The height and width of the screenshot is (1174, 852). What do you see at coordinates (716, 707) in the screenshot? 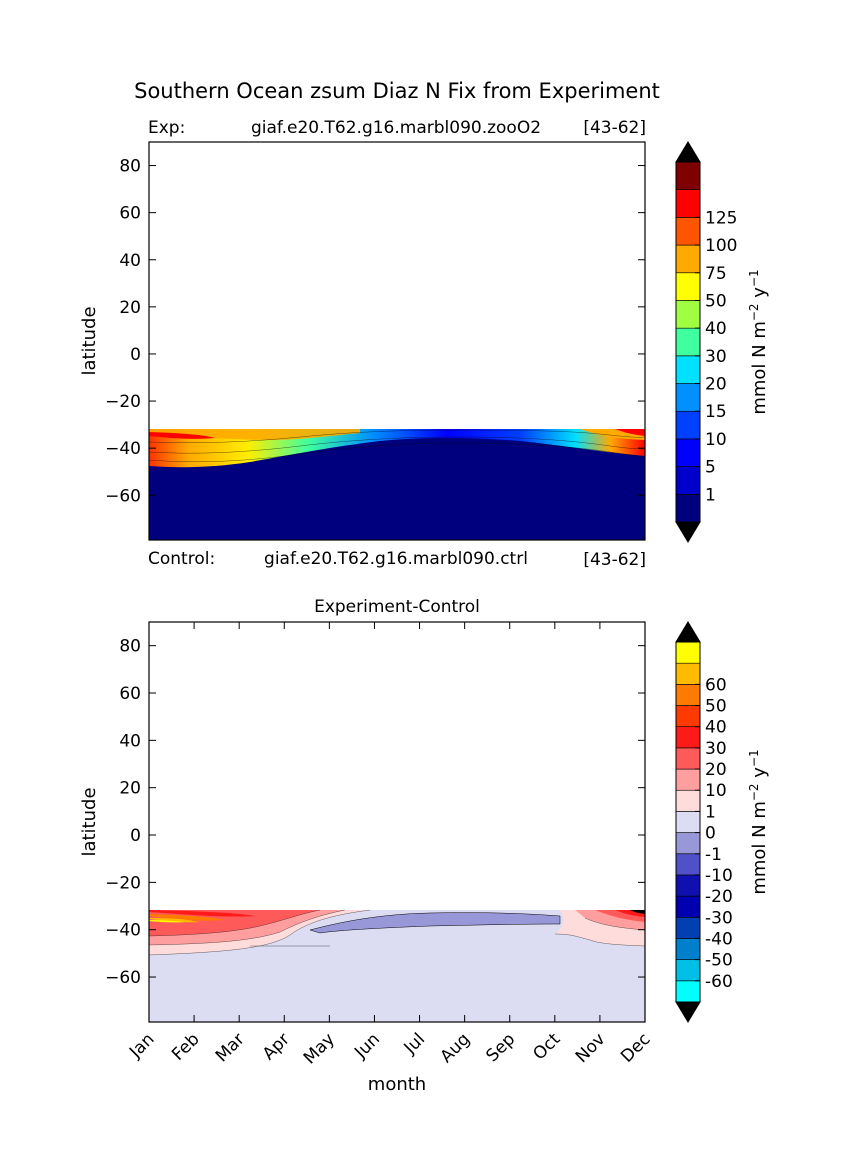
I see `colorbar-tick-label: 50` at bounding box center [716, 707].